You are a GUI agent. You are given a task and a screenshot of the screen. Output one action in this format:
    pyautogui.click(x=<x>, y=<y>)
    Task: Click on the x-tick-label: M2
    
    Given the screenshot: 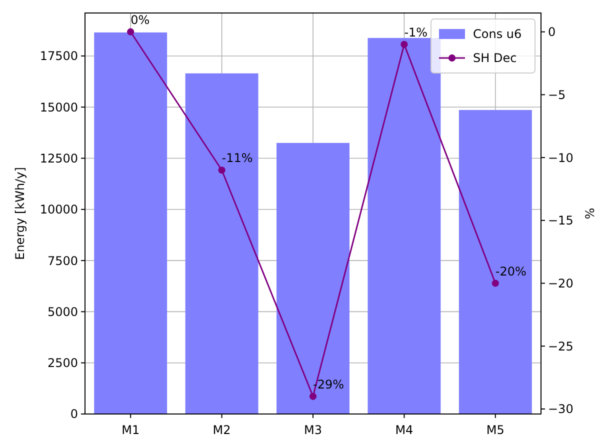 What is the action you would take?
    pyautogui.click(x=221, y=430)
    